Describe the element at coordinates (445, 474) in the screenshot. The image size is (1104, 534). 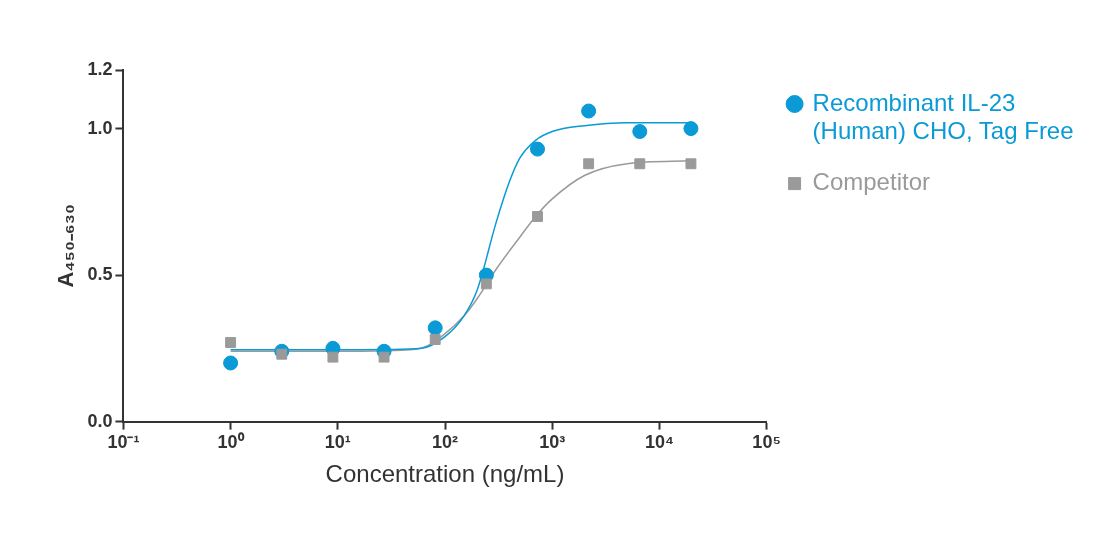
I see `x-axis-title: Concentration (ng/mL)` at that location.